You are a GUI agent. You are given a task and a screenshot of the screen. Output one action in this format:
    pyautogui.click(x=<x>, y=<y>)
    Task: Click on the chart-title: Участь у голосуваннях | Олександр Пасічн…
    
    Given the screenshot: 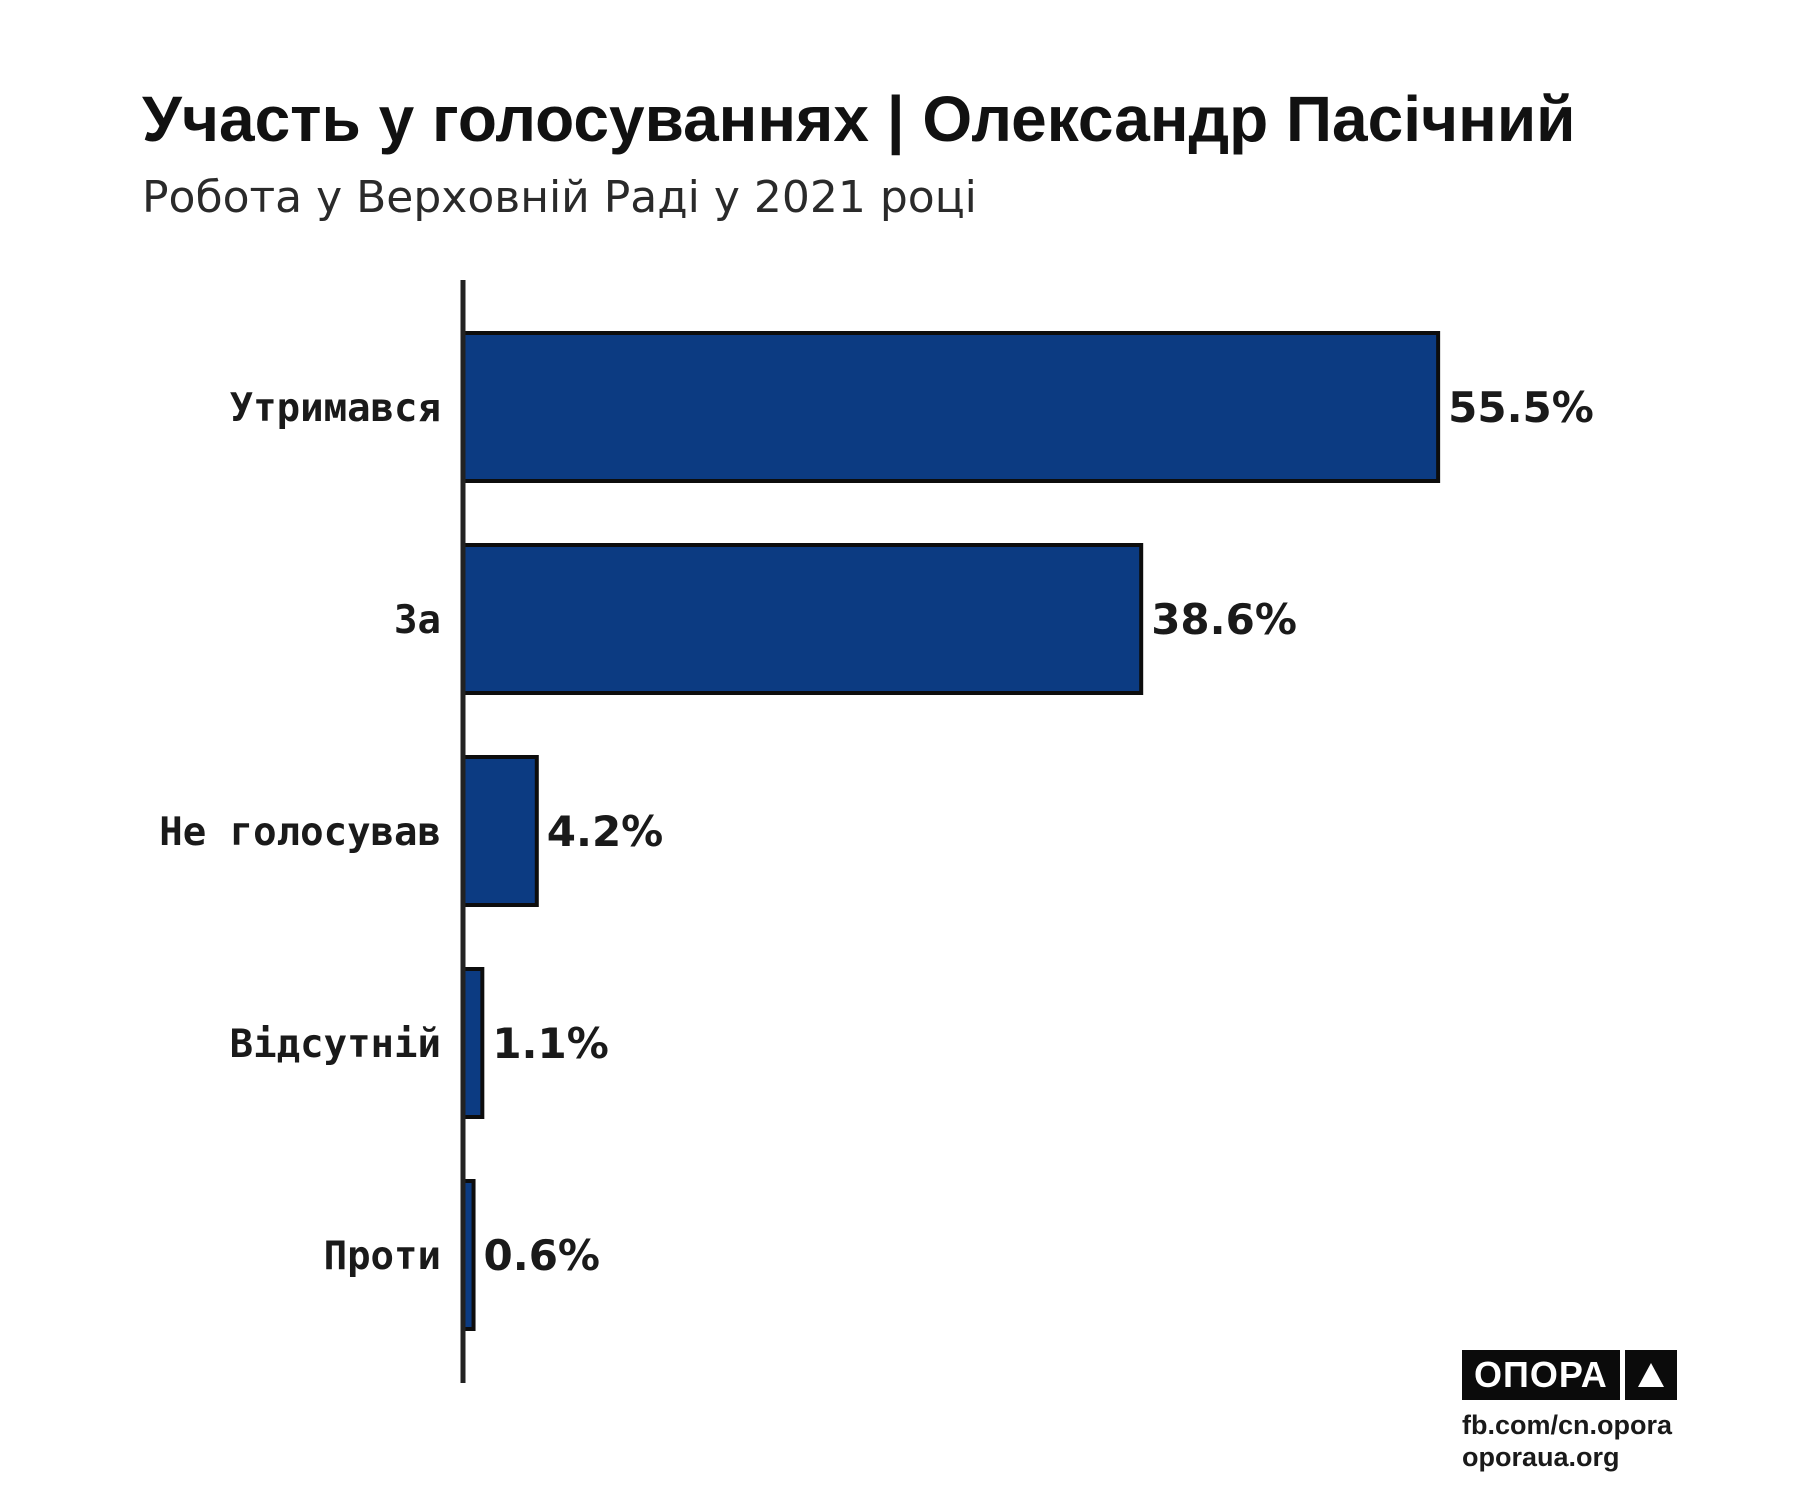 What is the action you would take?
    pyautogui.click(x=859, y=119)
    